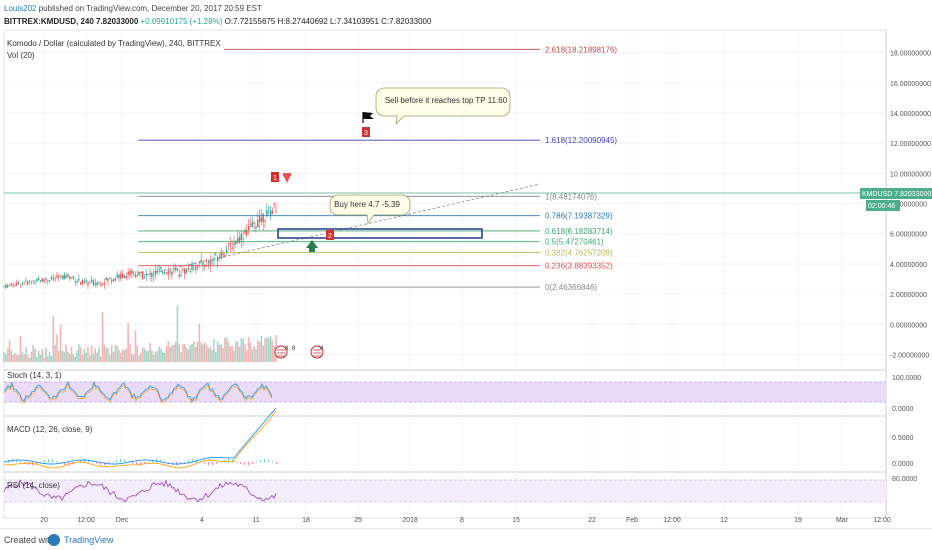  Describe the element at coordinates (380, 233) in the screenshot. I see `buy-zone-box` at that location.